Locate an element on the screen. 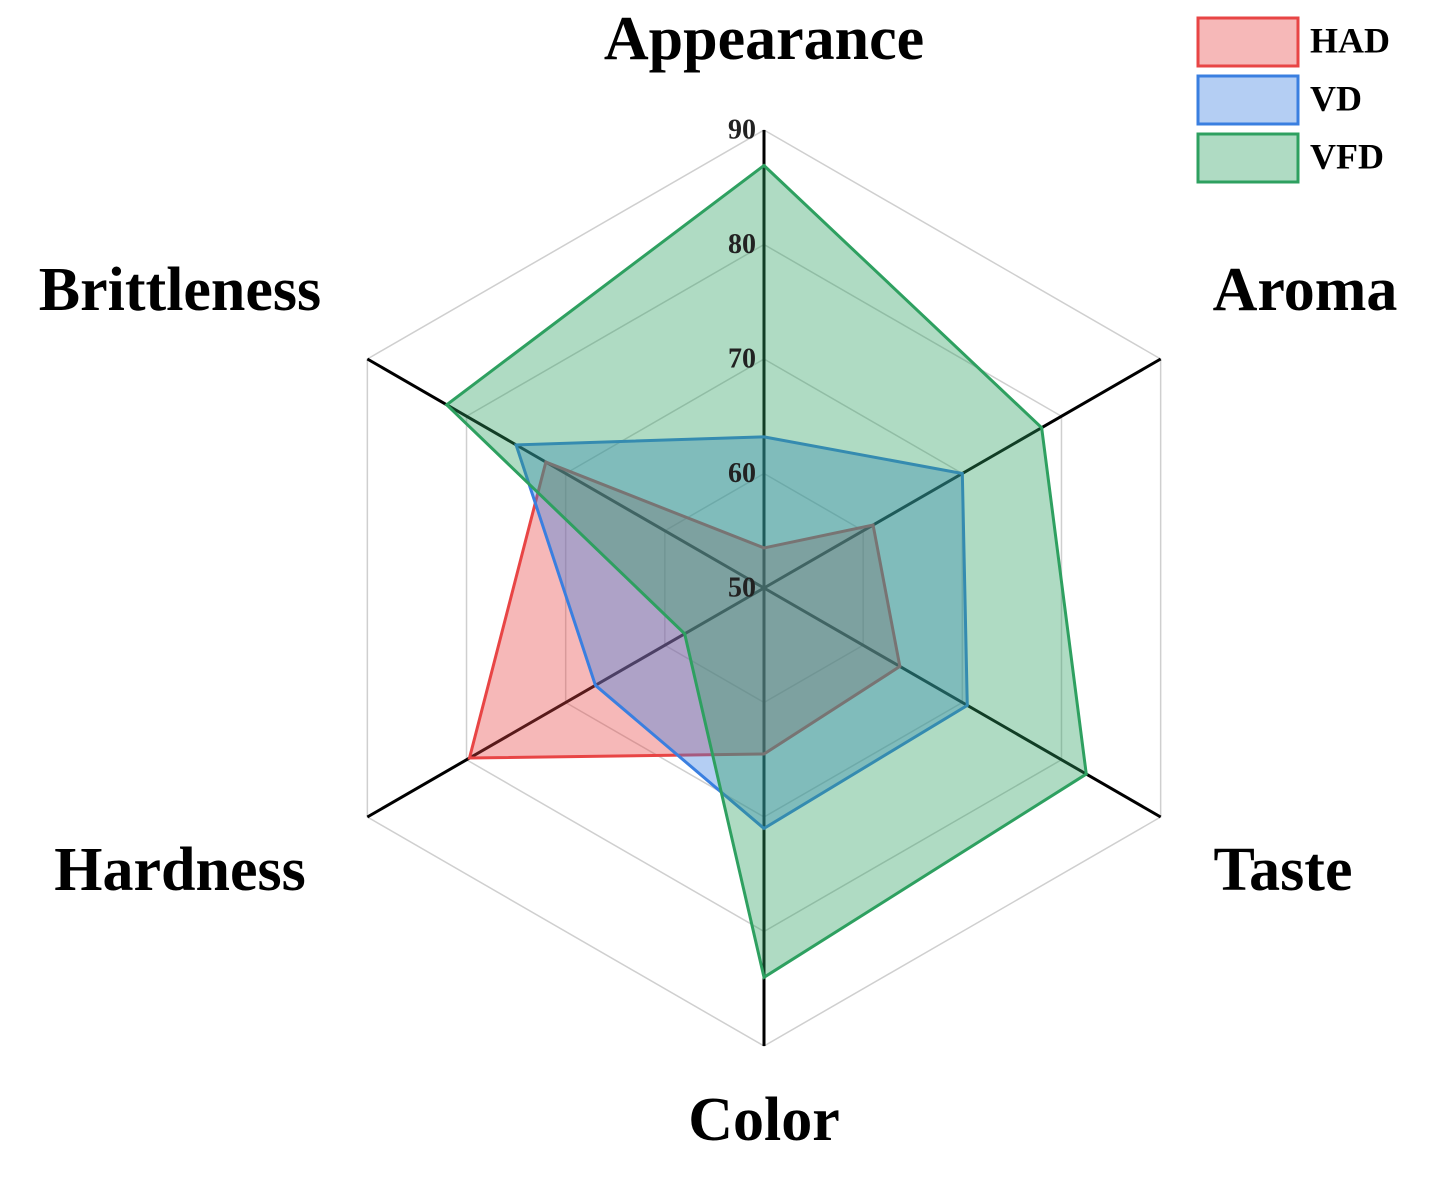  legend-label: VD is located at coordinates (1336, 98).